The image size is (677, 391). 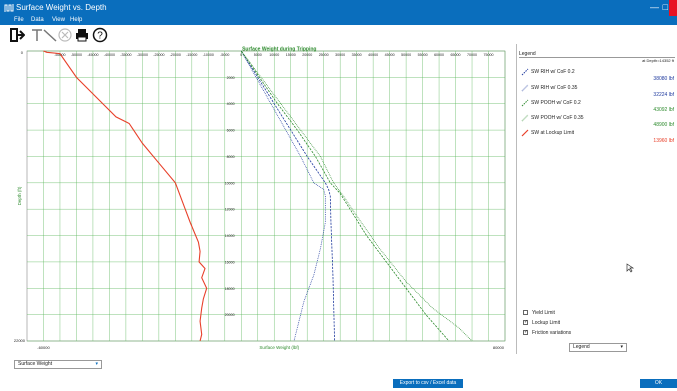 What do you see at coordinates (546, 323) in the screenshot?
I see `lockup-limit-label: Lockup Limit` at bounding box center [546, 323].